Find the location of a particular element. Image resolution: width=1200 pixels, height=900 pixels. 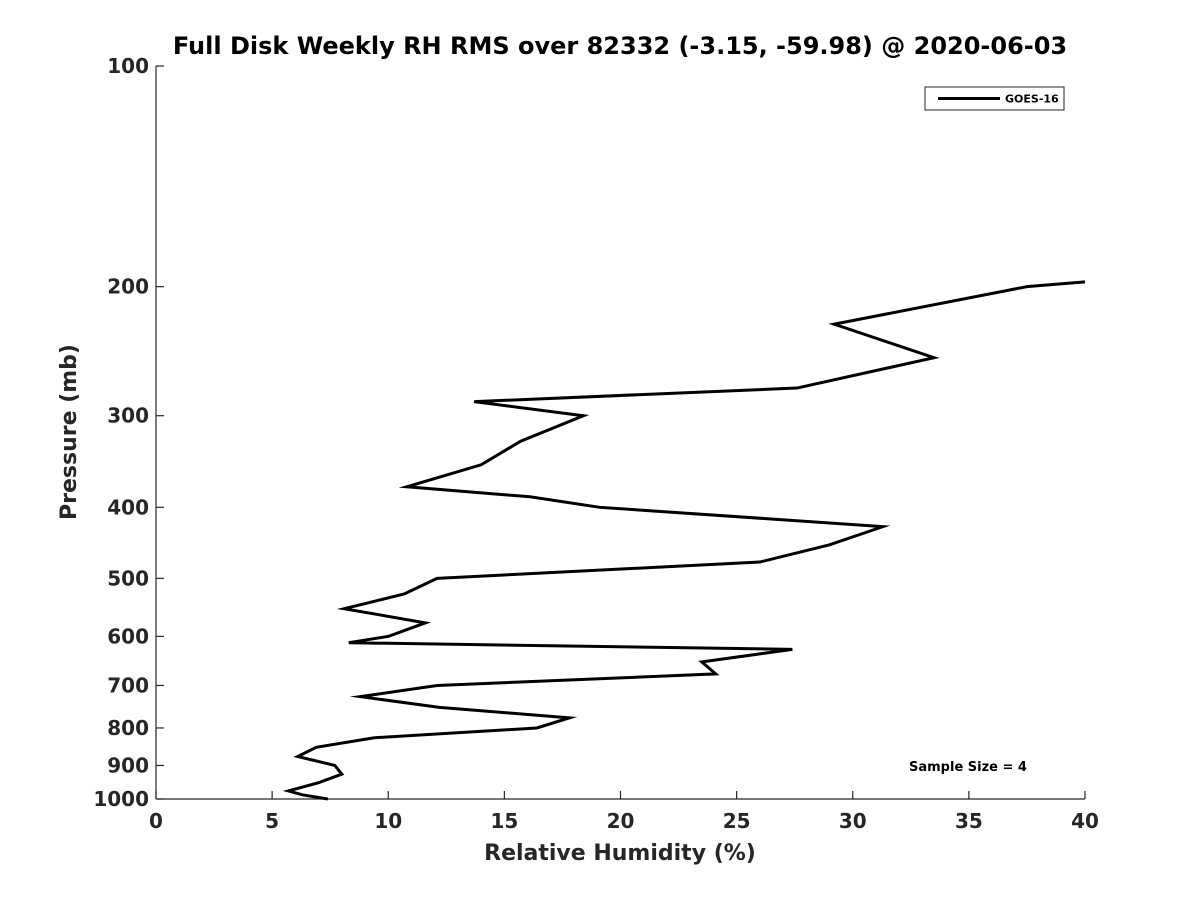

y-tick-label: 1000 is located at coordinates (121, 799).